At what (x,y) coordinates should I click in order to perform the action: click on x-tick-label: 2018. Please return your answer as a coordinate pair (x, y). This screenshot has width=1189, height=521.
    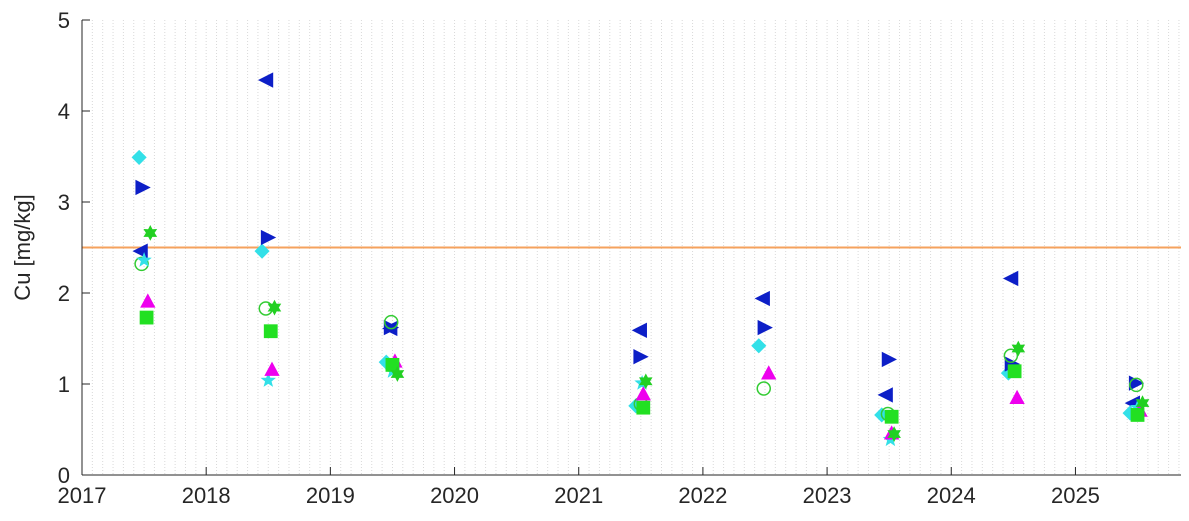
    Looking at the image, I should click on (206, 495).